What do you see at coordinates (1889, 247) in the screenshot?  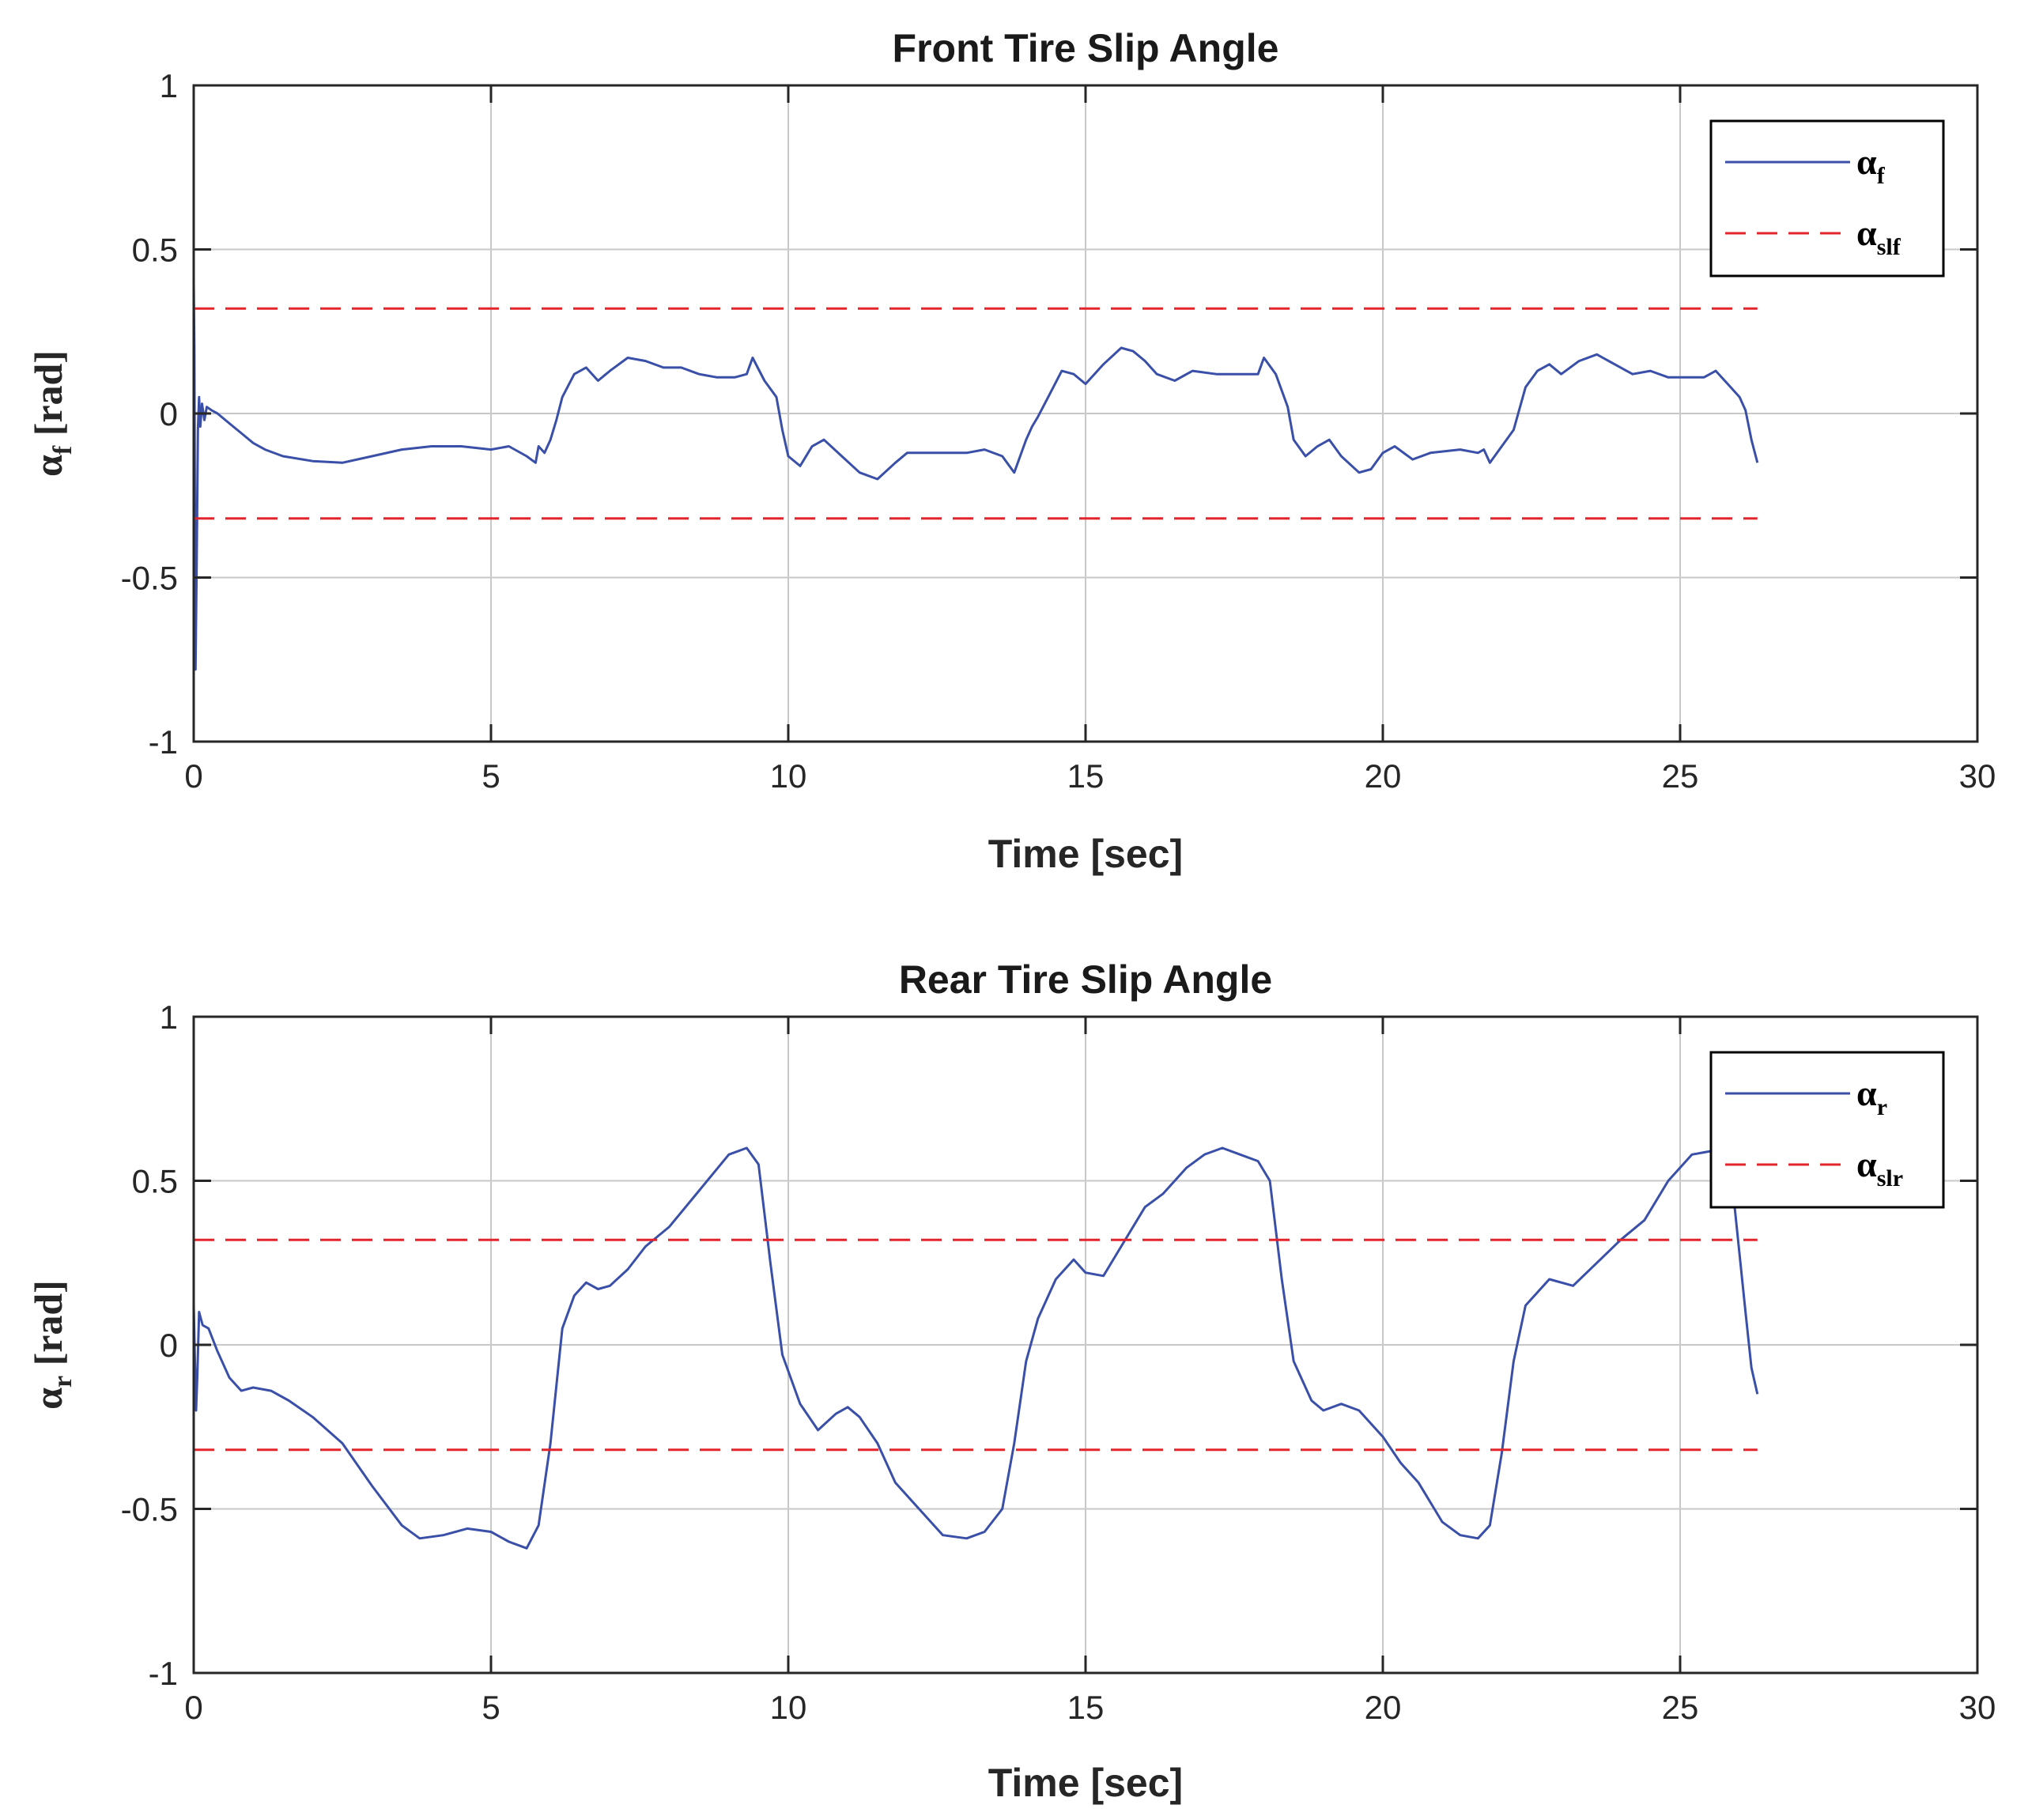 I see `legend-subscript: slf` at bounding box center [1889, 247].